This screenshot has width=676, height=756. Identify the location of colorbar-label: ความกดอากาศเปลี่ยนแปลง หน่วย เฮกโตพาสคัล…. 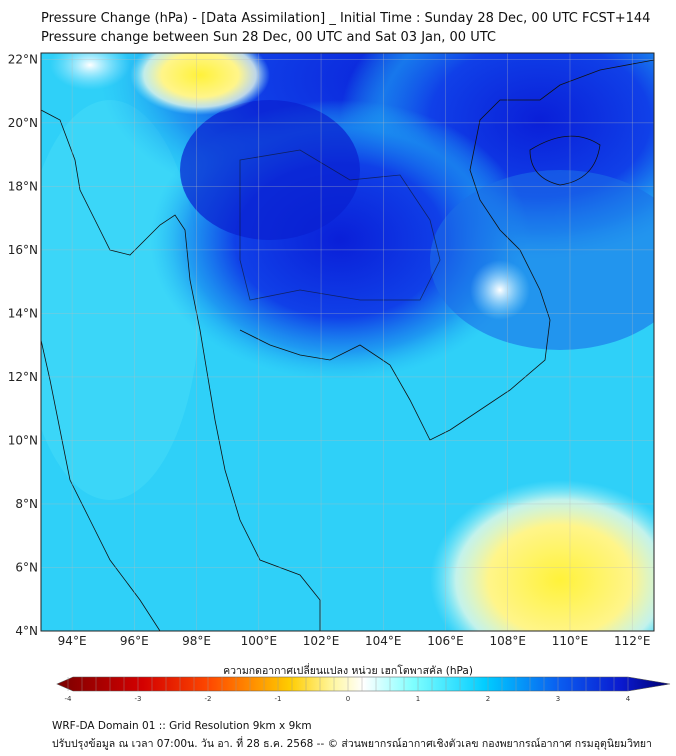
(348, 671).